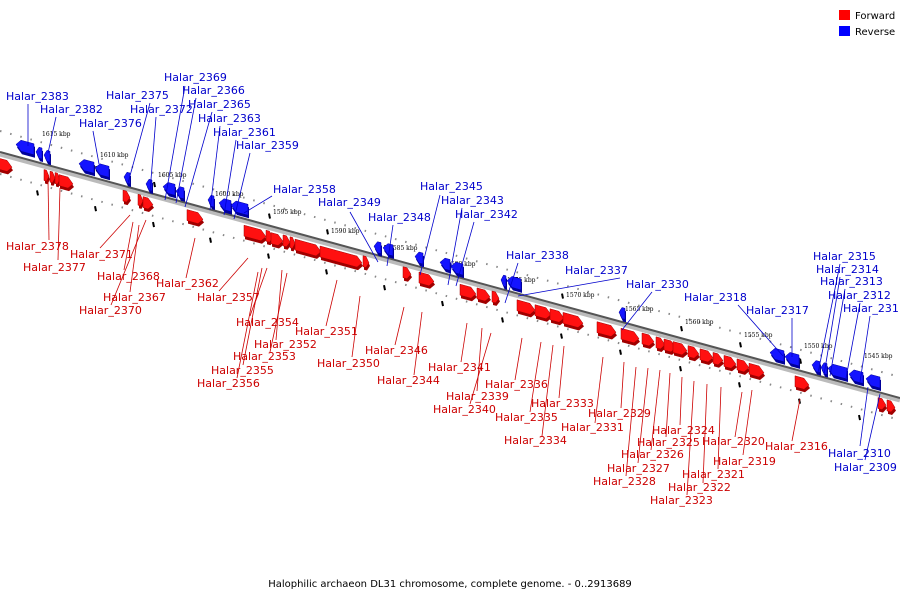  Describe the element at coordinates (871, 308) in the screenshot. I see `gene-label: Halar_2311` at that location.